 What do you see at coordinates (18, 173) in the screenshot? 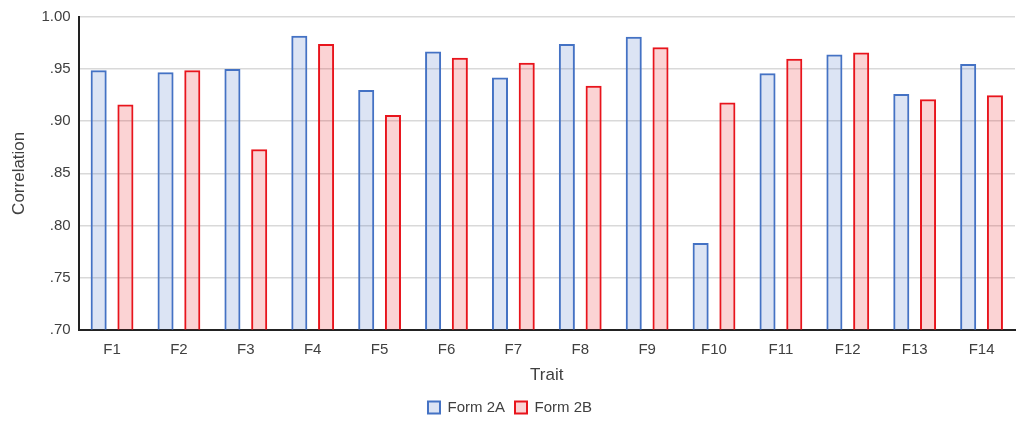
I see `y-axis-title: Correlation` at bounding box center [18, 173].